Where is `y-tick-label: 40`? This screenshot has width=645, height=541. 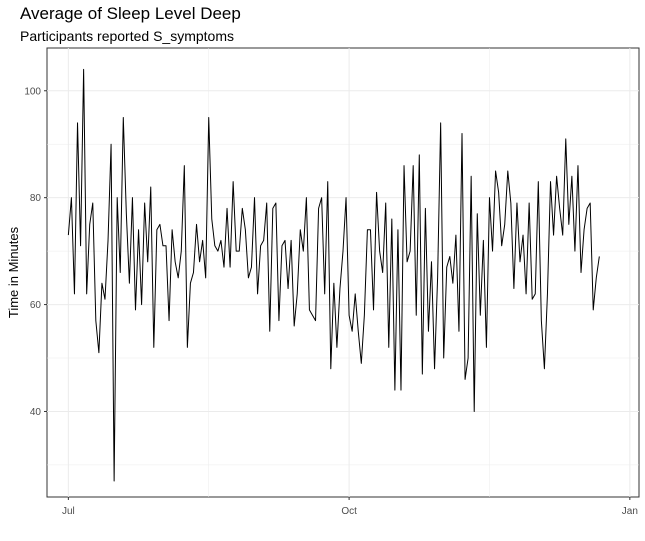 y-tick-label: 40 is located at coordinates (36, 412).